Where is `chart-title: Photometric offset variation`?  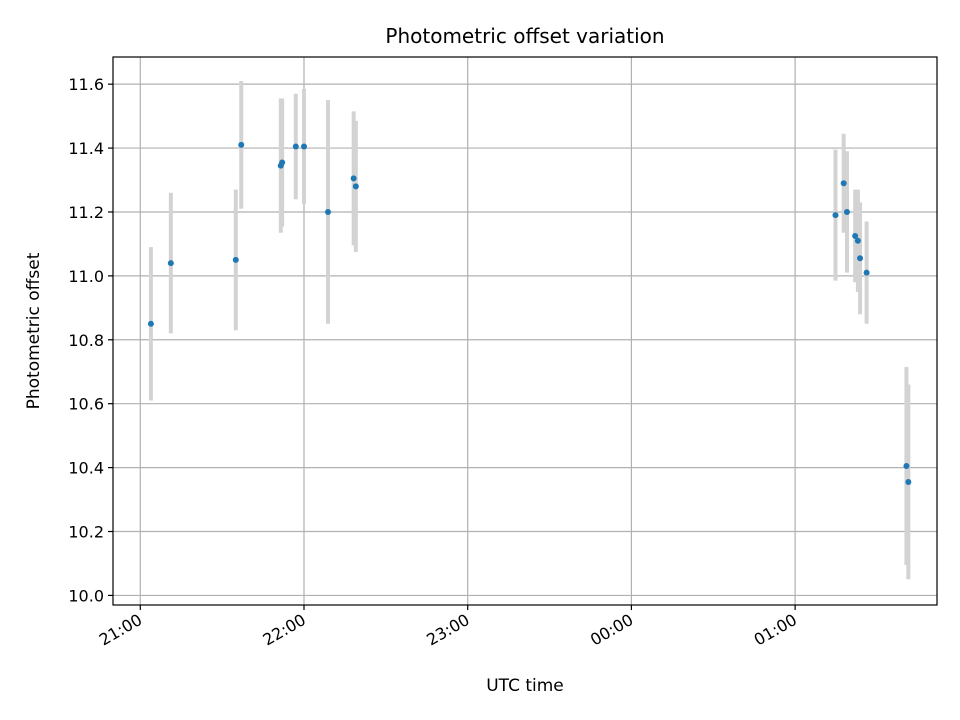
chart-title: Photometric offset variation is located at coordinates (524, 36).